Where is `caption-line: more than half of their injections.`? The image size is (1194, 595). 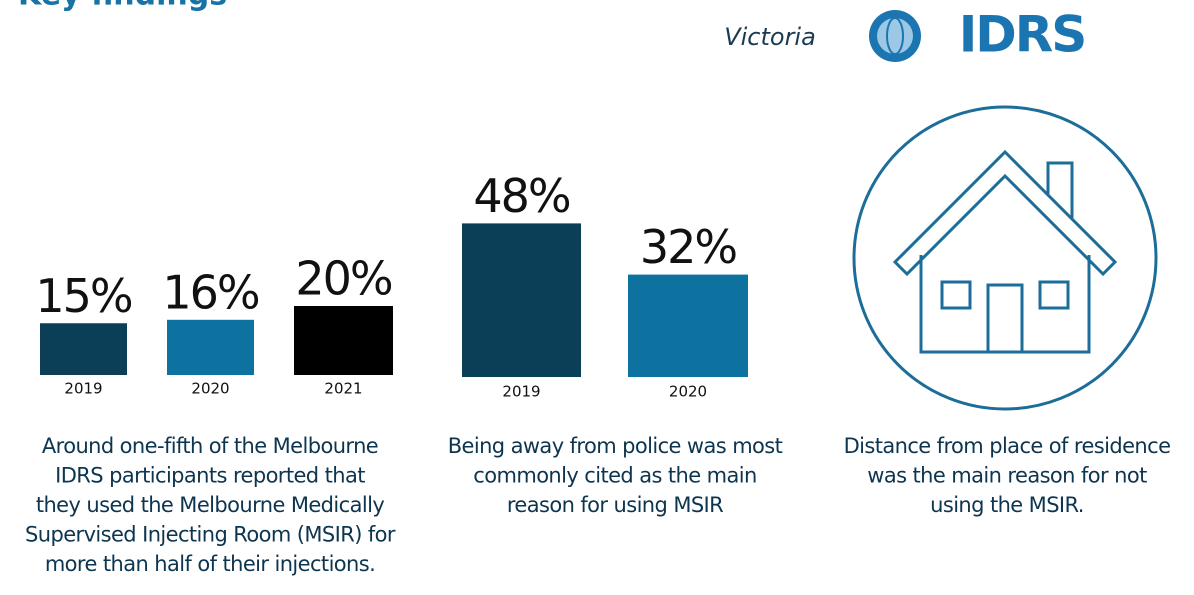 caption-line: more than half of their injections. is located at coordinates (210, 564).